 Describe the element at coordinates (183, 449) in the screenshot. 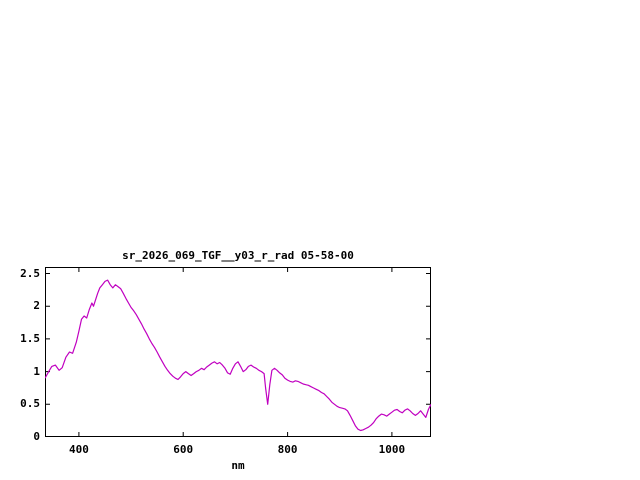

I see `x-tick-label: 600` at that location.